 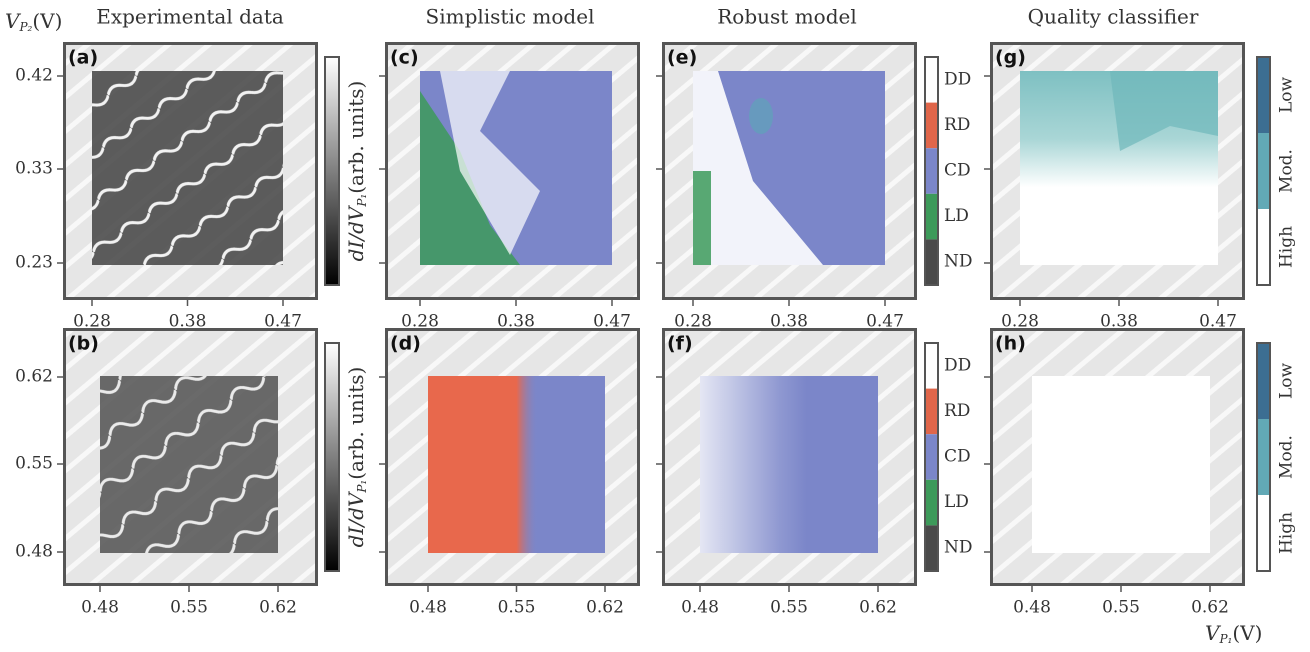 I want to click on y-tick-label: 0.33, so click(x=34, y=169).